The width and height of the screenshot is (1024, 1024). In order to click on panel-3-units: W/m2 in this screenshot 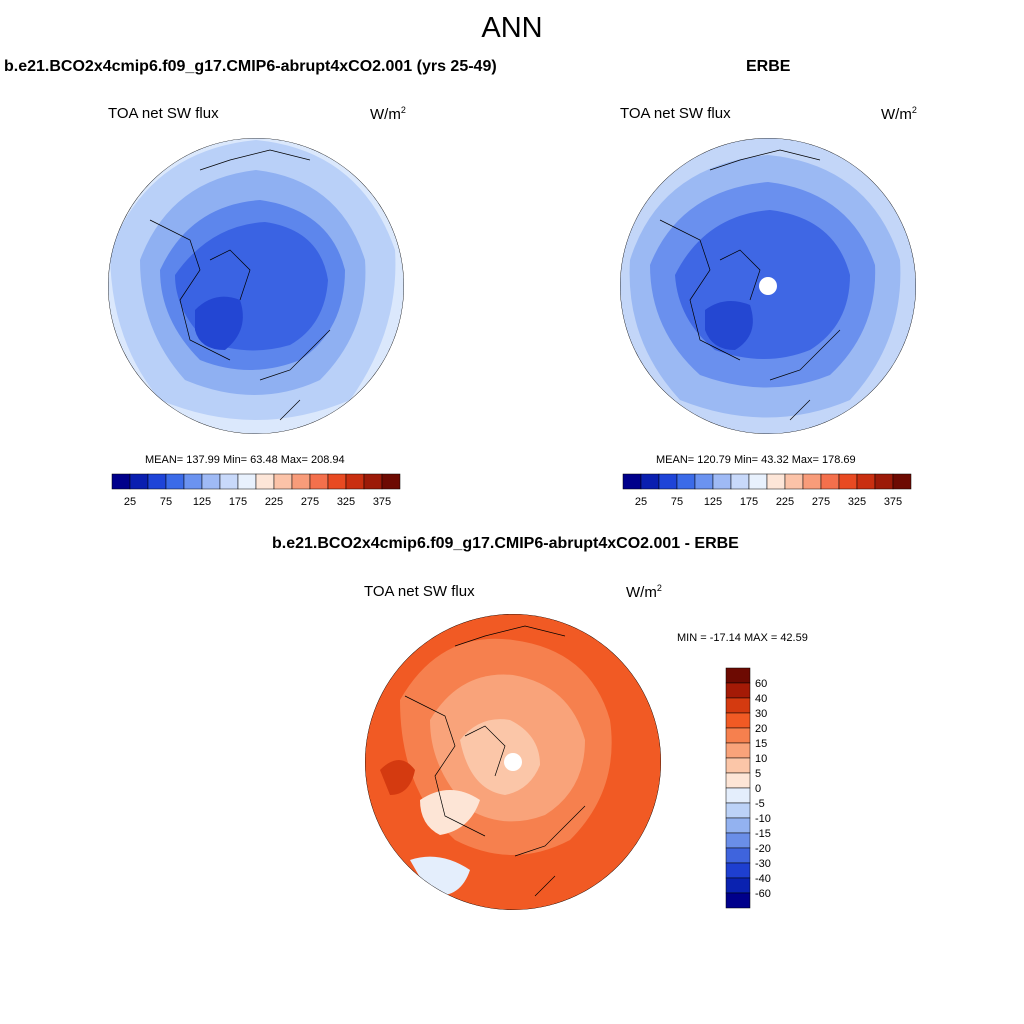, I will do `click(644, 592)`.